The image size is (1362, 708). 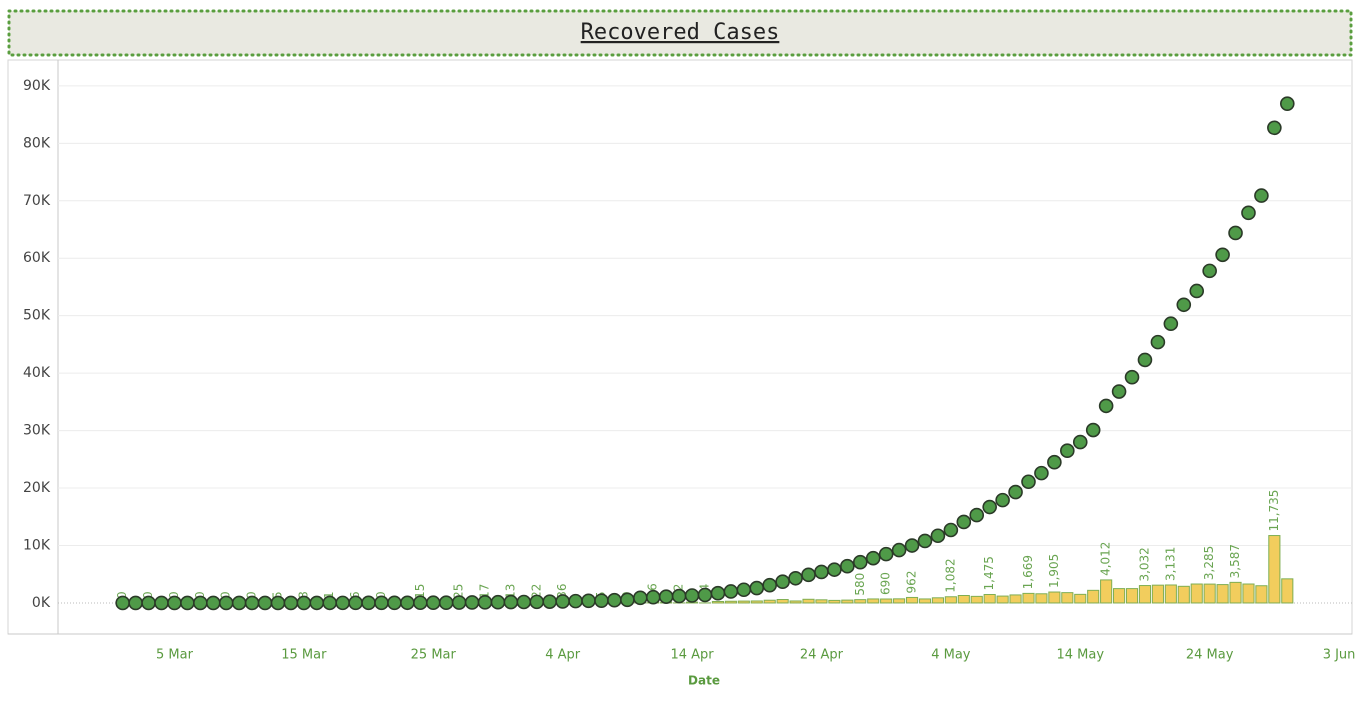 I want to click on chart-title: Recovered Cases, so click(x=680, y=32).